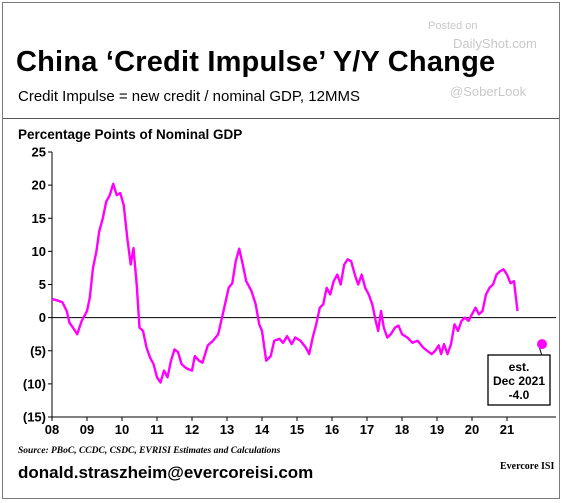 Image resolution: width=564 pixels, height=503 pixels. Describe the element at coordinates (166, 472) in the screenshot. I see `author-email: donald.straszheim@evercoreisi.com` at that location.